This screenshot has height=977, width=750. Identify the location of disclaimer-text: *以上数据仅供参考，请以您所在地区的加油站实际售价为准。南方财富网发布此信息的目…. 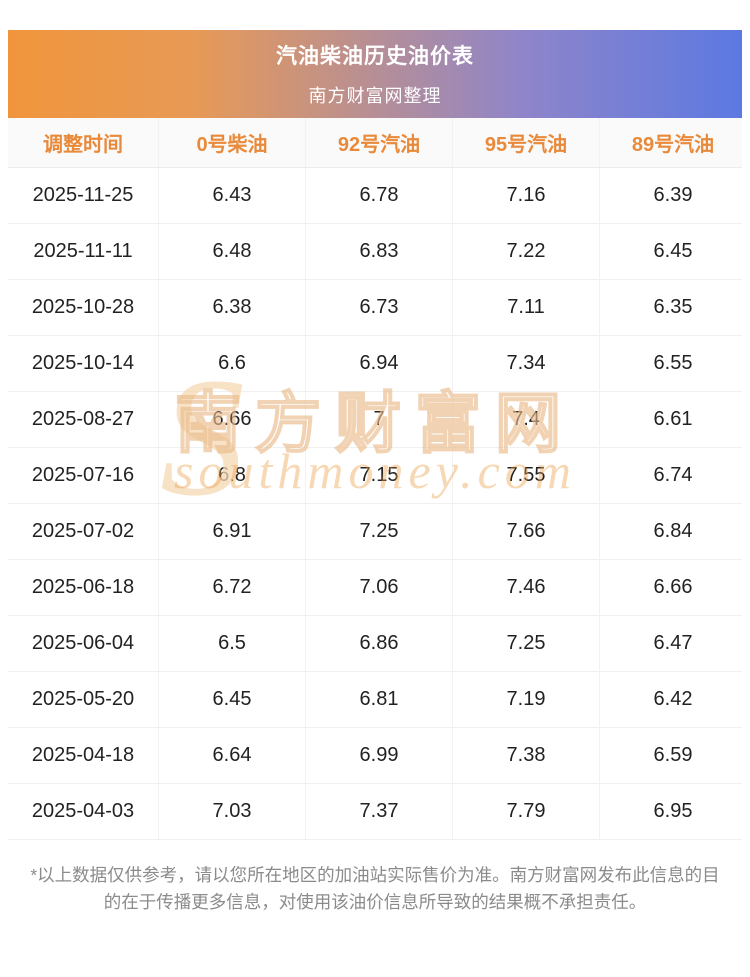
(375, 889).